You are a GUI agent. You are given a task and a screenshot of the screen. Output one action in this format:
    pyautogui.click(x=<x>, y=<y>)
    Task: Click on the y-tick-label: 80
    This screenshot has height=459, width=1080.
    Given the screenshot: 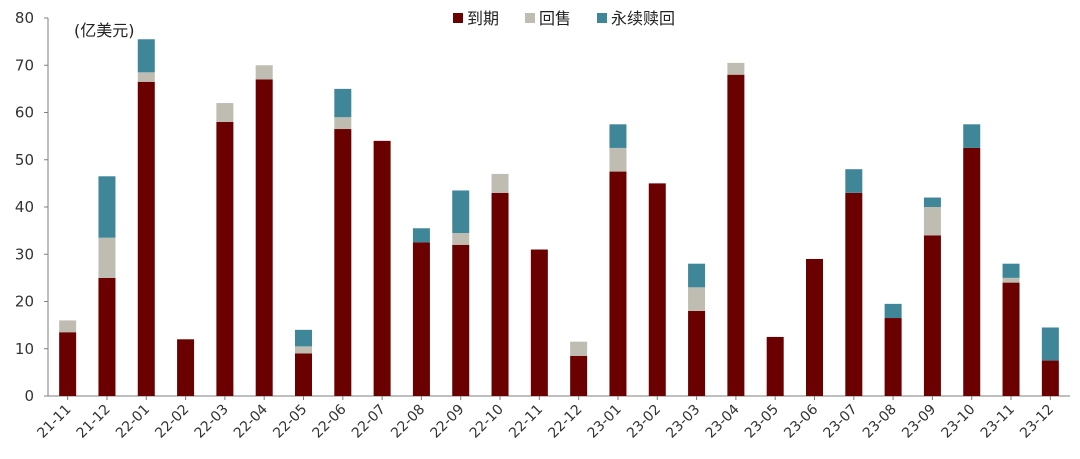 What is the action you would take?
    pyautogui.click(x=24, y=18)
    